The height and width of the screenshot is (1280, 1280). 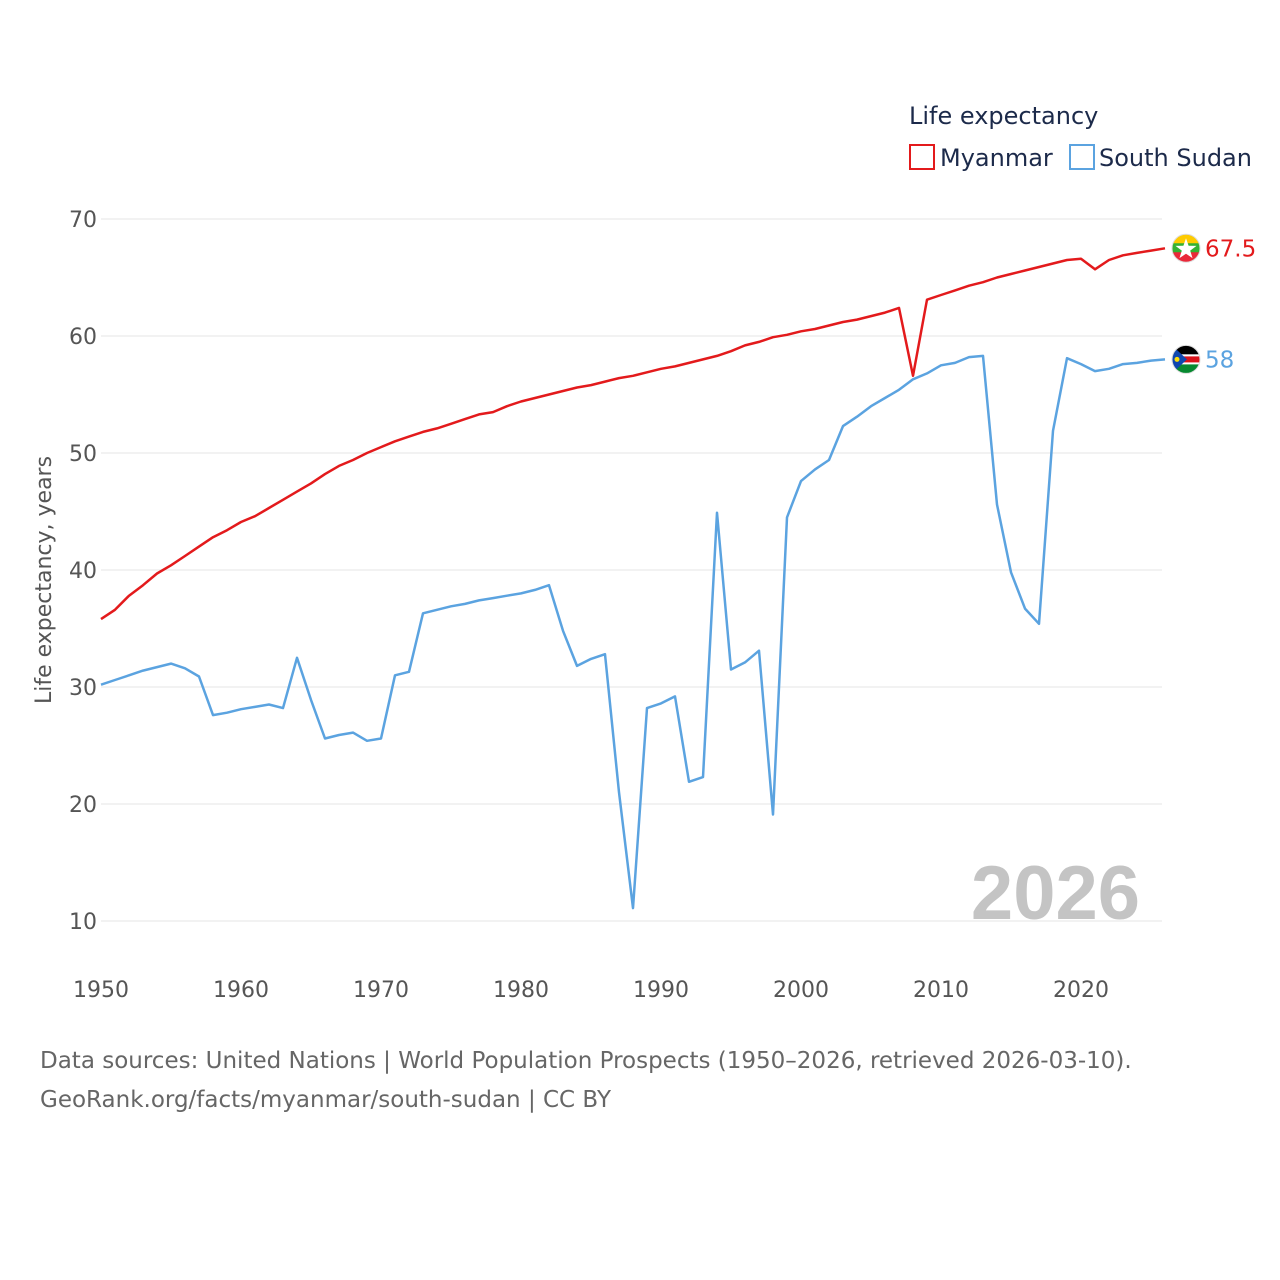 I want to click on y-tick-label: 10, so click(x=83, y=922).